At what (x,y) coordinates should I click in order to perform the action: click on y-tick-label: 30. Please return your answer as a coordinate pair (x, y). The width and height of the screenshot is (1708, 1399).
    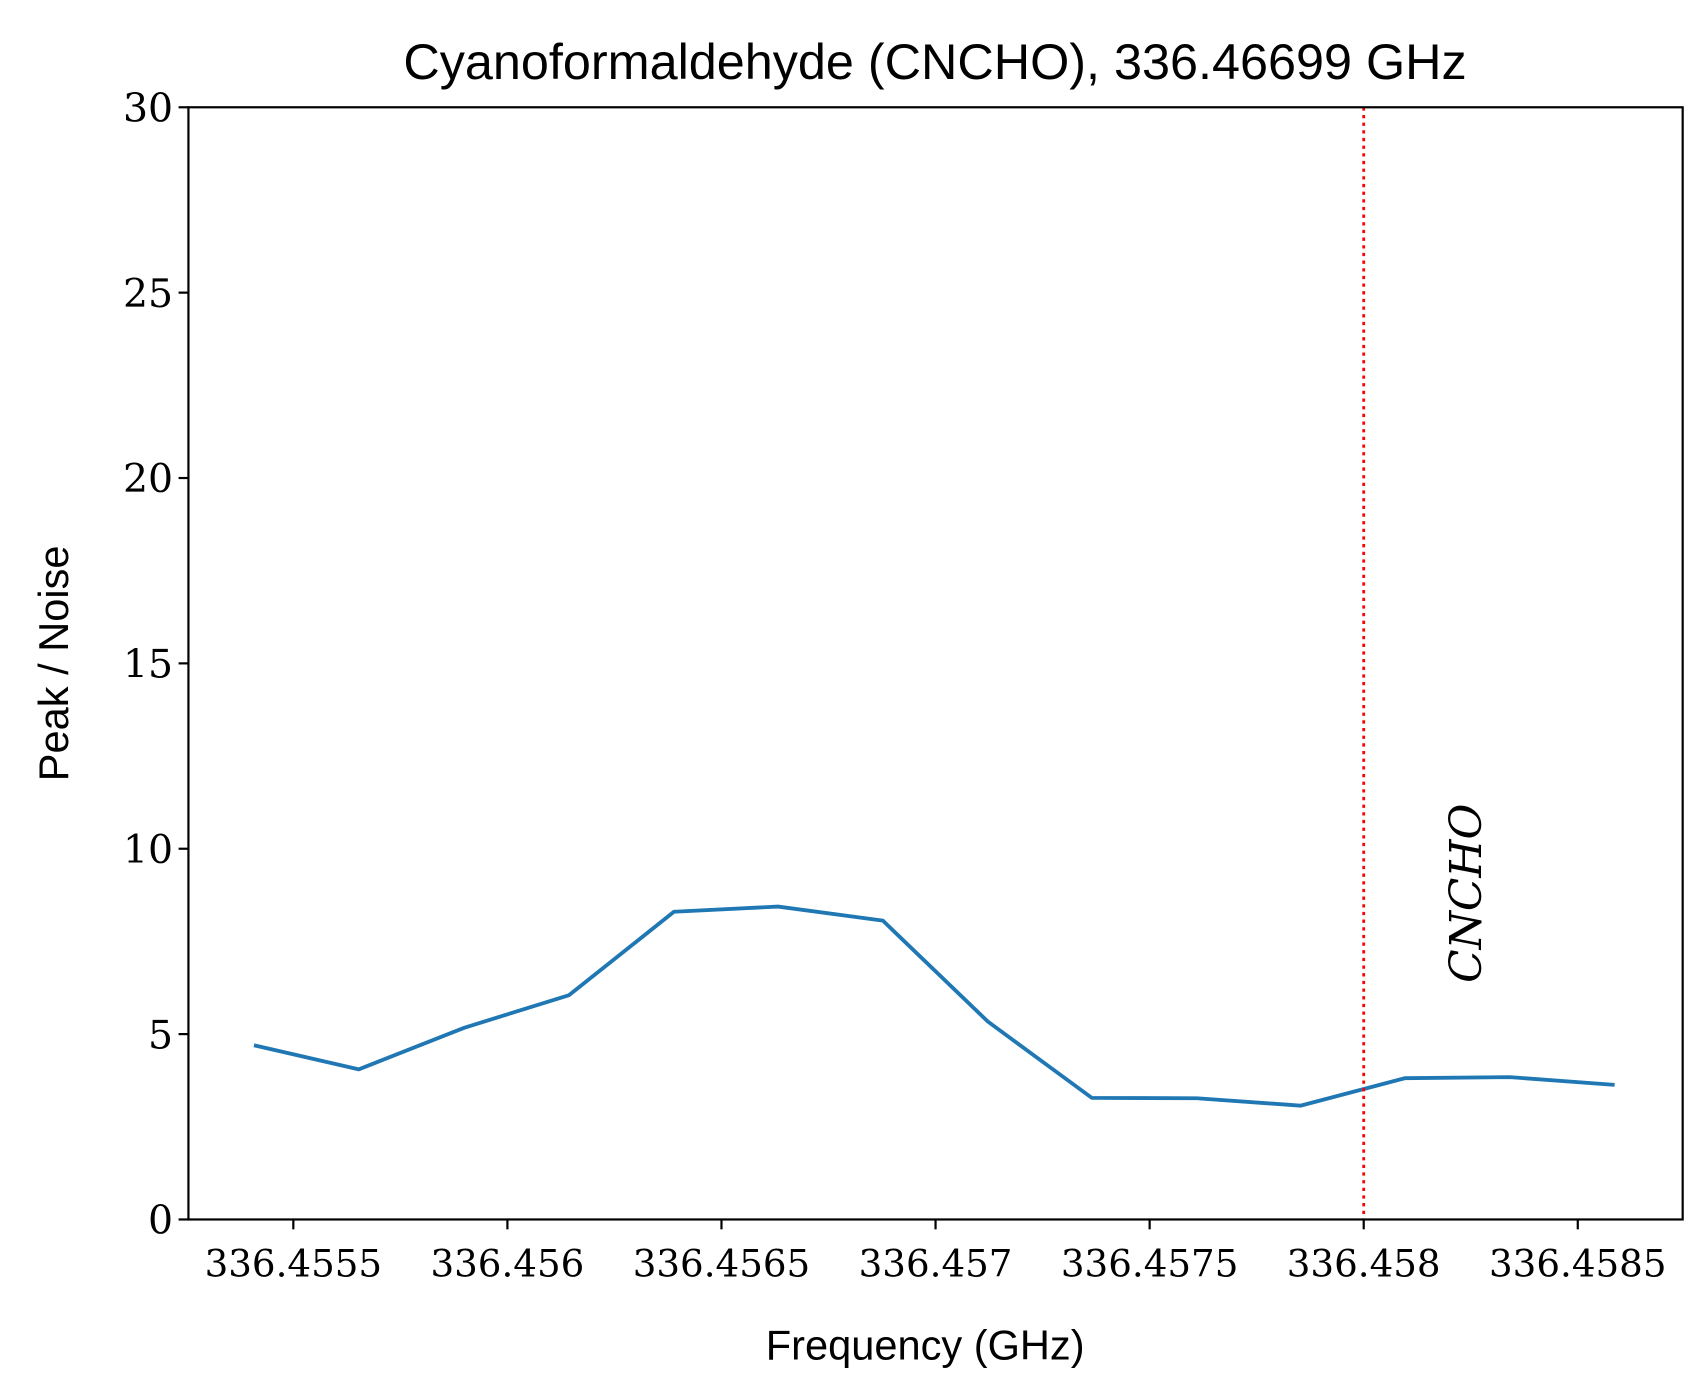
    Looking at the image, I should click on (148, 109).